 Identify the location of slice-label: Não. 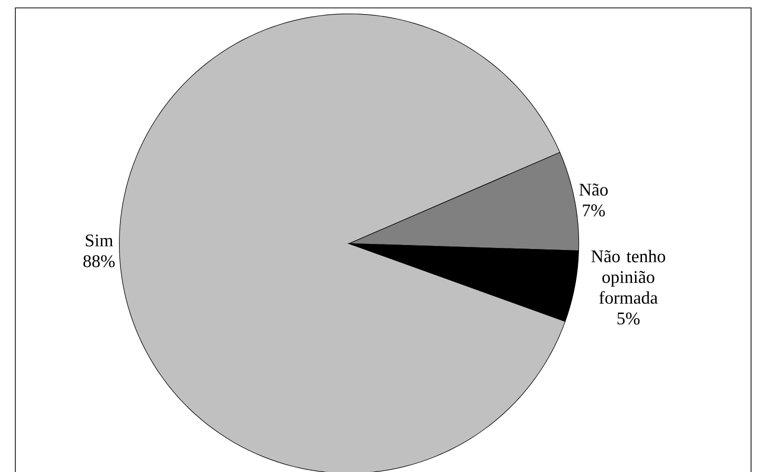
(593, 189).